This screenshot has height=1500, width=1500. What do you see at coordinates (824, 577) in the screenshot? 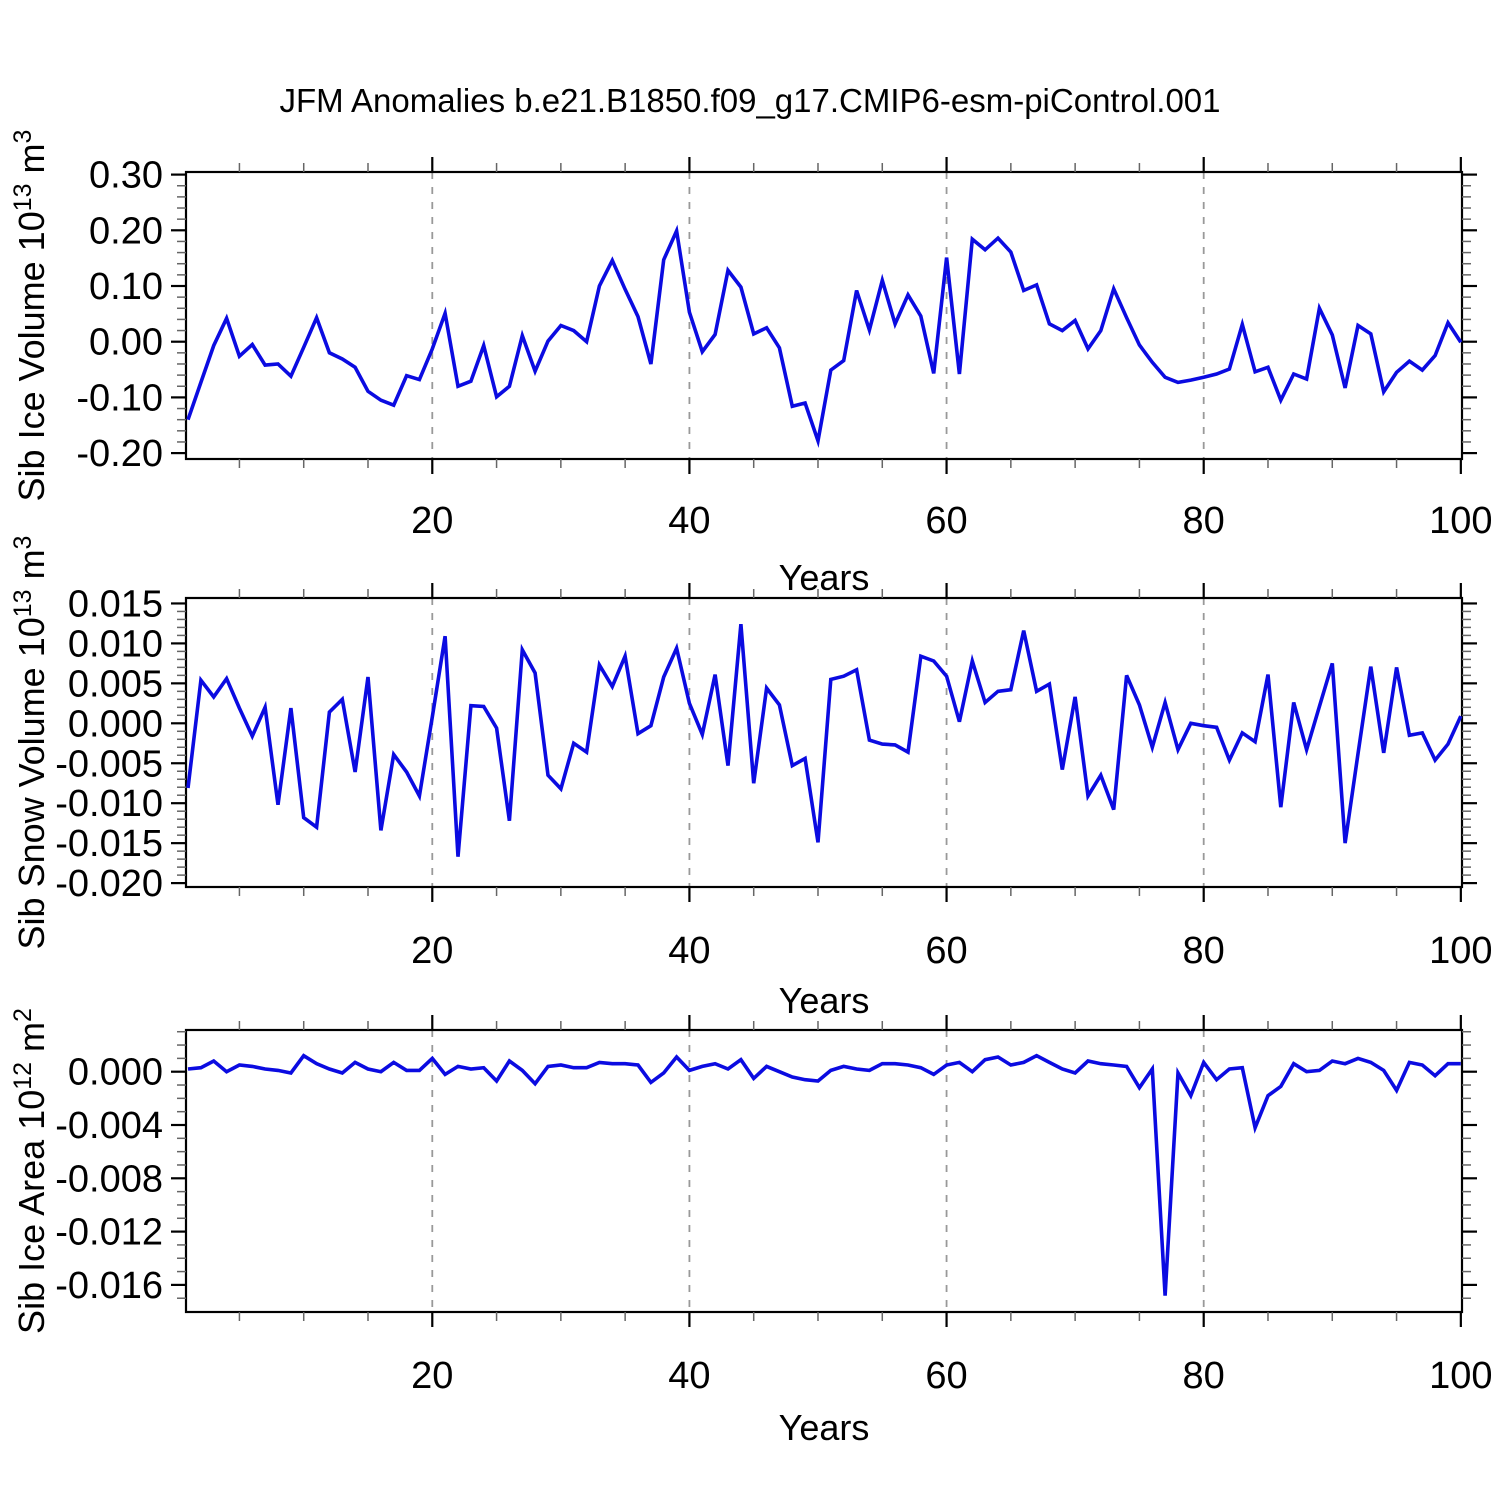
I see `panel-1-xaxis-title: Years` at bounding box center [824, 577].